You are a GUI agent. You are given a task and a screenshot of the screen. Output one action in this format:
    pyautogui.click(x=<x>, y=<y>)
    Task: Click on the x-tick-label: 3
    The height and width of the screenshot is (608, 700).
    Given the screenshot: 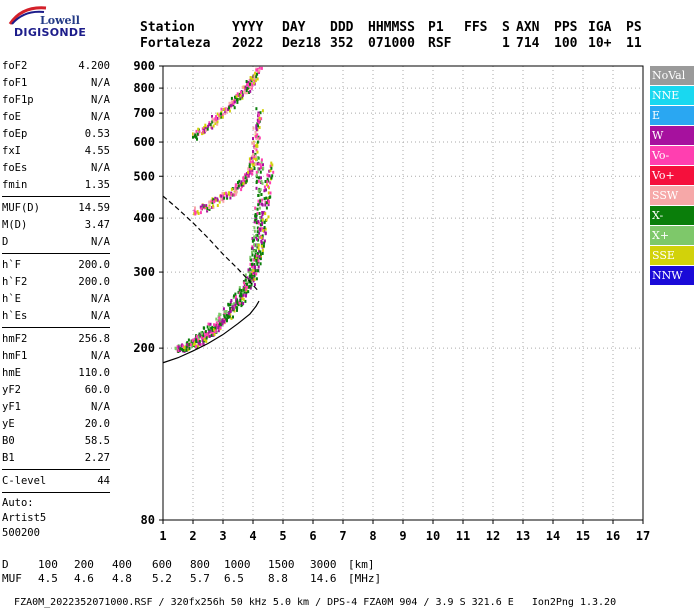 What is the action you would take?
    pyautogui.click(x=222, y=536)
    